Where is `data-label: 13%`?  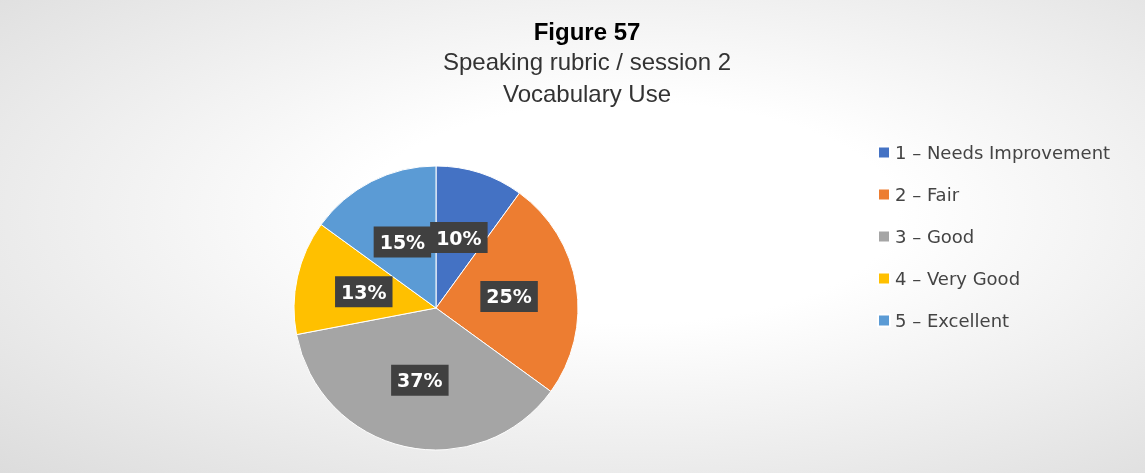
data-label: 13% is located at coordinates (364, 291).